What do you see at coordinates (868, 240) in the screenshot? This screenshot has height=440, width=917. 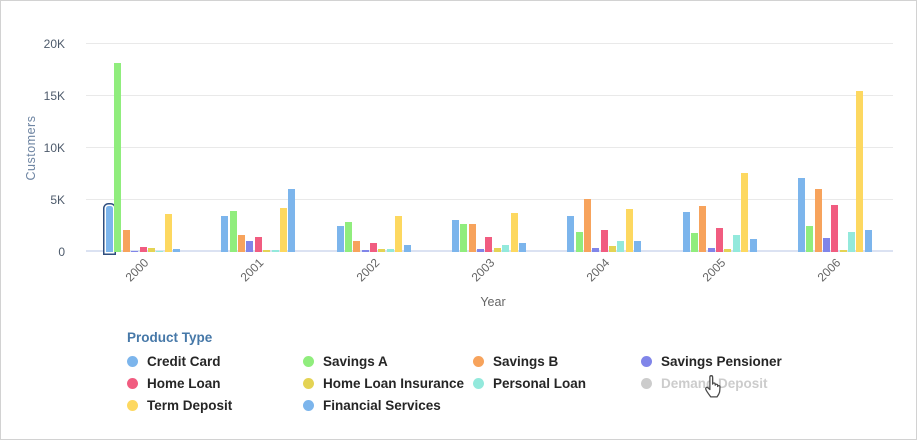 I see `bar-financial-services-2006` at bounding box center [868, 240].